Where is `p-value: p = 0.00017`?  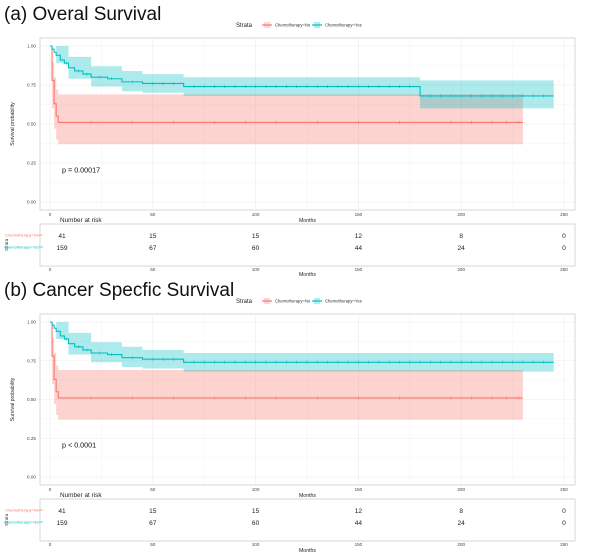
p-value: p = 0.00017 is located at coordinates (81, 169).